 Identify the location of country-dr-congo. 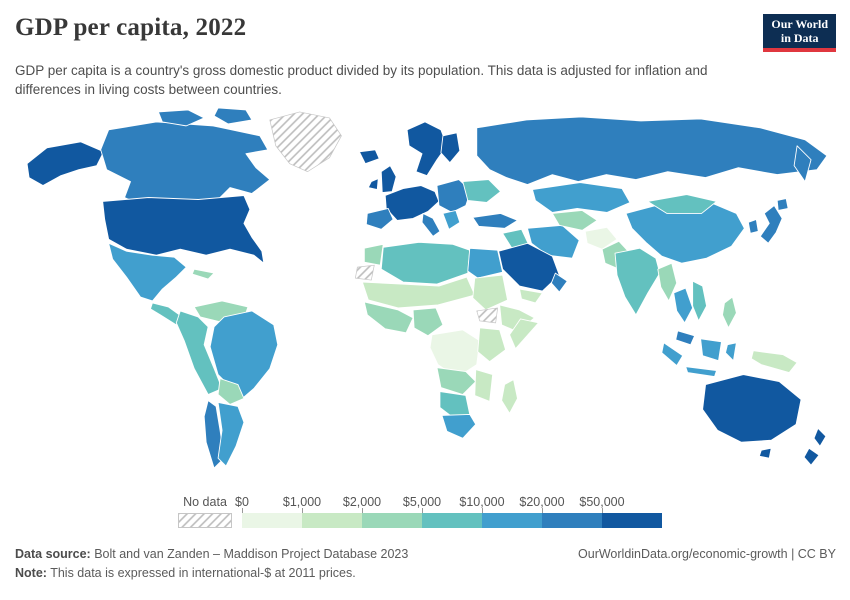
(455, 353).